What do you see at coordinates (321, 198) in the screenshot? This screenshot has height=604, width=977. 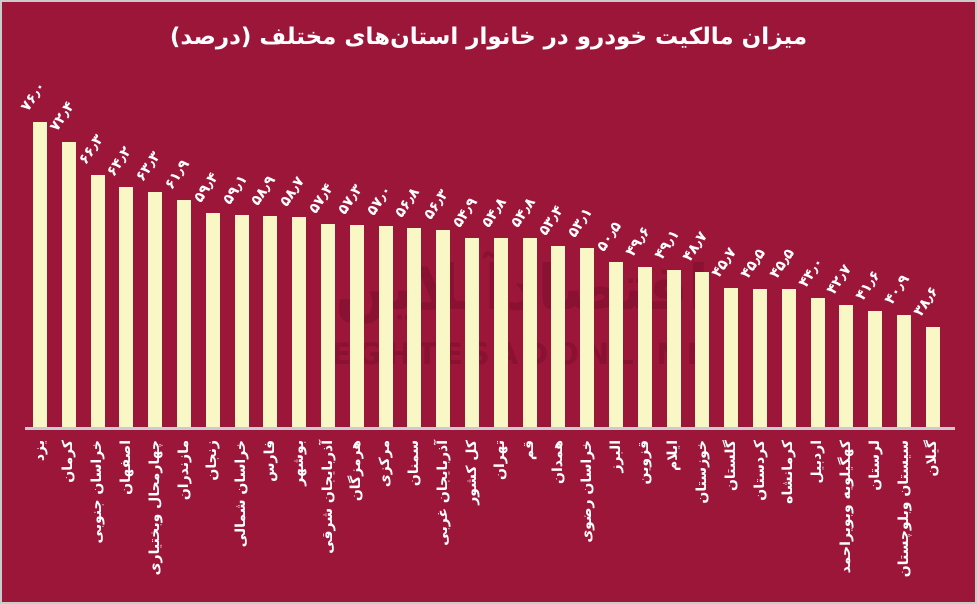 I see `bar-value-label: ۵۷٫۴` at bounding box center [321, 198].